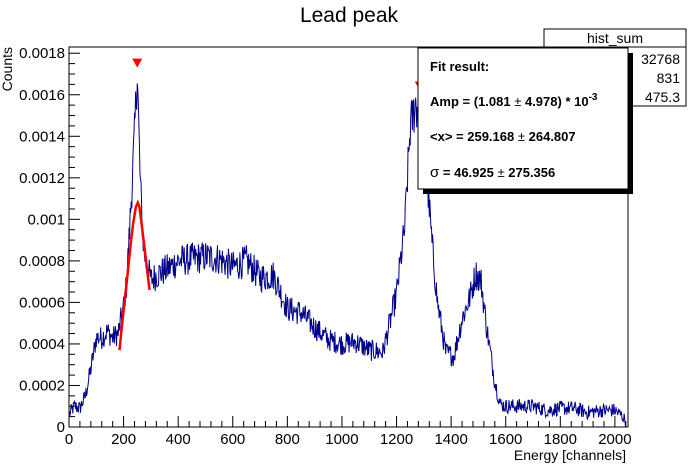 The height and width of the screenshot is (476, 698). I want to click on chart-title: Lead peak, so click(349, 15).